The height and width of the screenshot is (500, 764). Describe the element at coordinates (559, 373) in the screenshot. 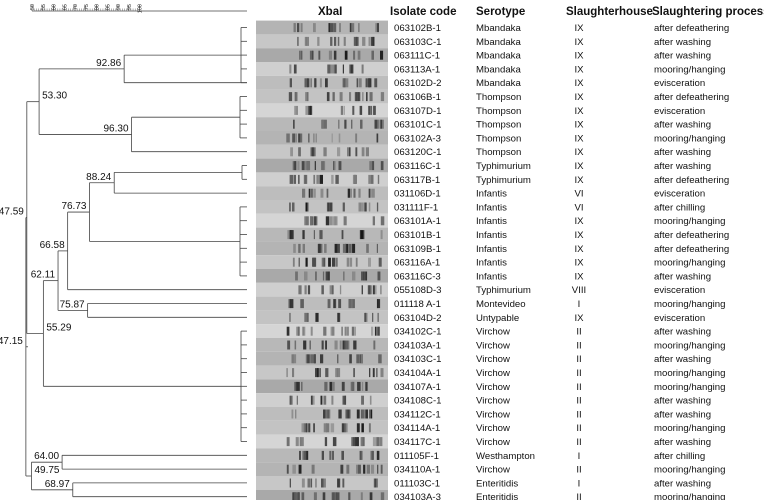

I see `table-row: 034104A-1 Virchow II mooring/hanging` at that location.